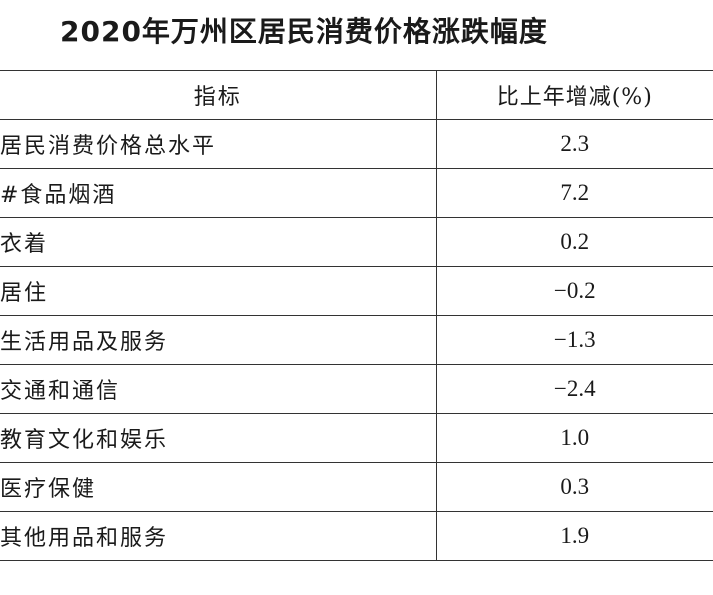 The image size is (713, 595). What do you see at coordinates (218, 389) in the screenshot?
I see `row-label-transport-communication: 交通和通信` at bounding box center [218, 389].